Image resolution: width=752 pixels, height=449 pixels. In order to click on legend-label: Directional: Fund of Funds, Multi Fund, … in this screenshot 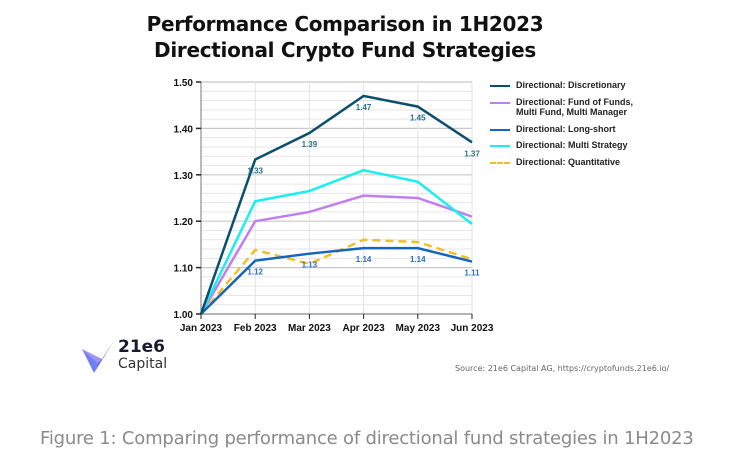, I will do `click(574, 107)`.